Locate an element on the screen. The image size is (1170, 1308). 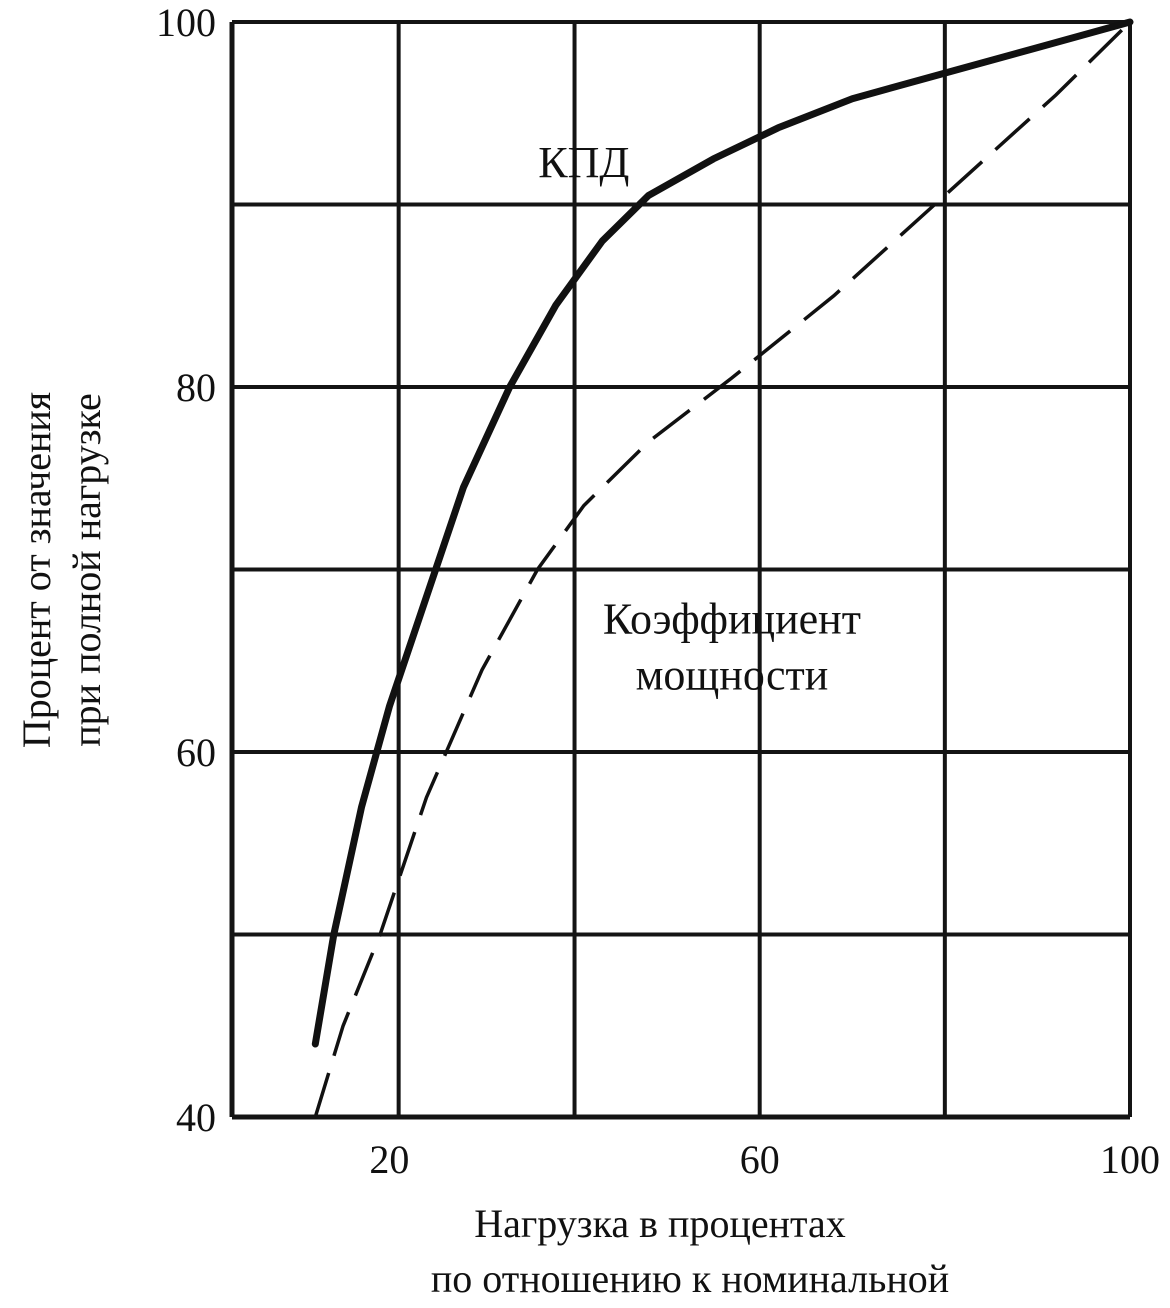
x-axis-title-line-1: по отношению к номинальной is located at coordinates (690, 1278).